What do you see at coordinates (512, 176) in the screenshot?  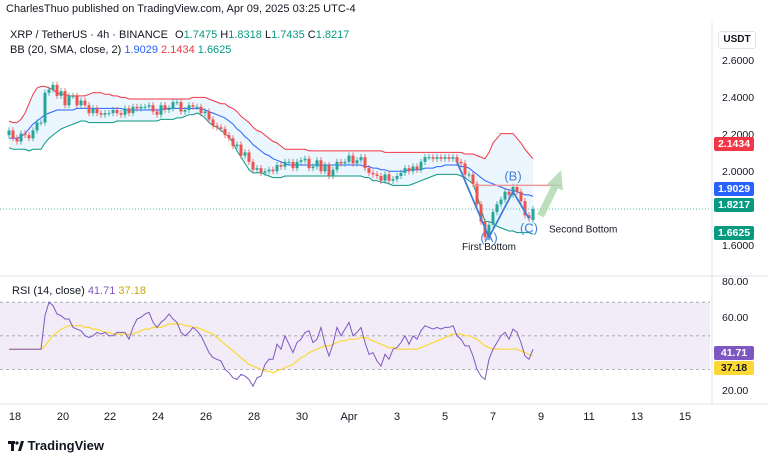 I see `pattern-annotation: (B)` at bounding box center [512, 176].